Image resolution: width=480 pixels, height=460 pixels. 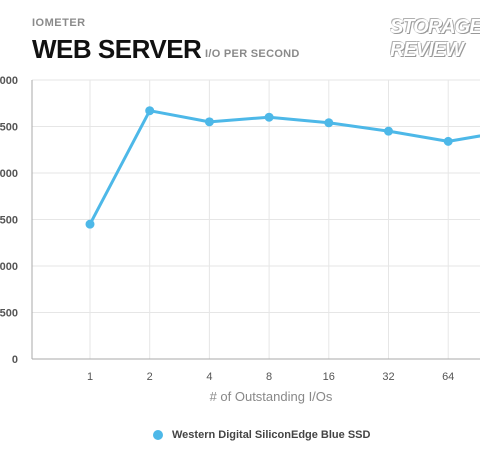 What do you see at coordinates (90, 377) in the screenshot?
I see `x-tick-label: 1` at bounding box center [90, 377].